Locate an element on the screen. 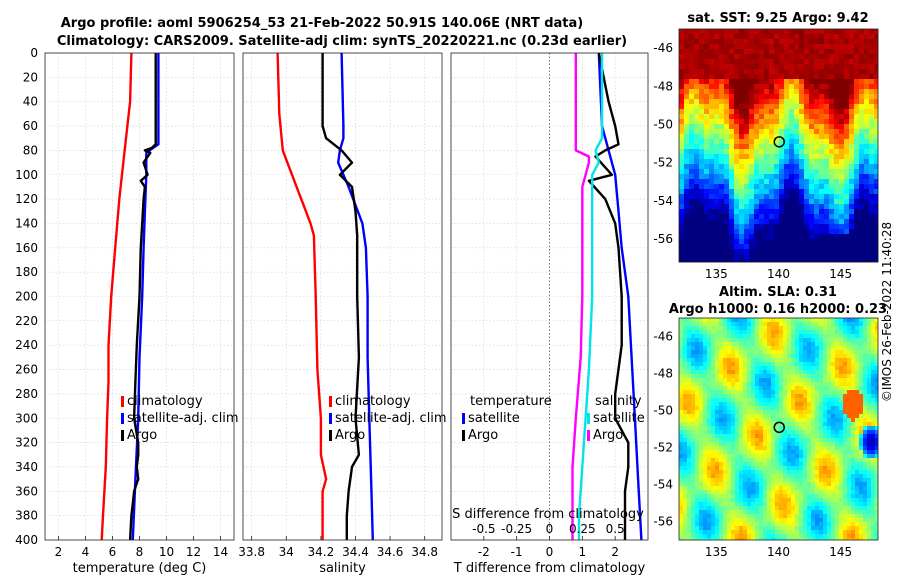 The width and height of the screenshot is (900, 580). x-tick-label: -1 is located at coordinates (517, 552).